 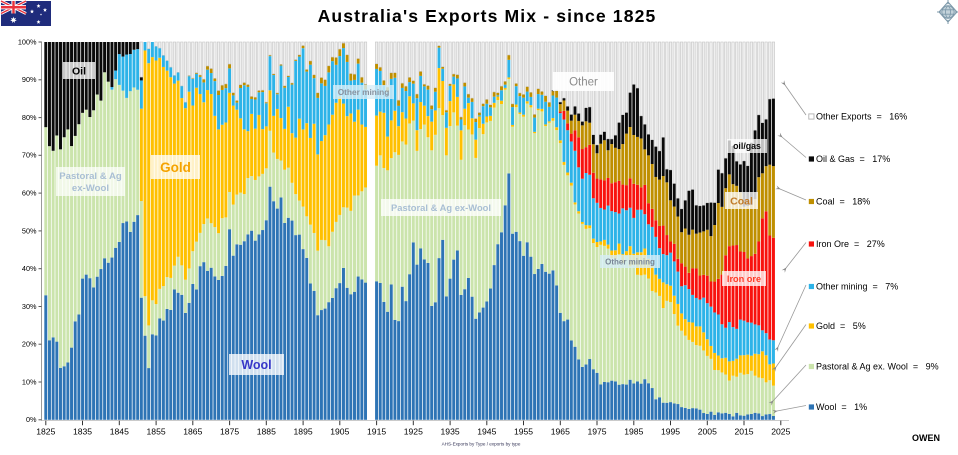 I want to click on svg-text: oil/gas, so click(x=747, y=146).